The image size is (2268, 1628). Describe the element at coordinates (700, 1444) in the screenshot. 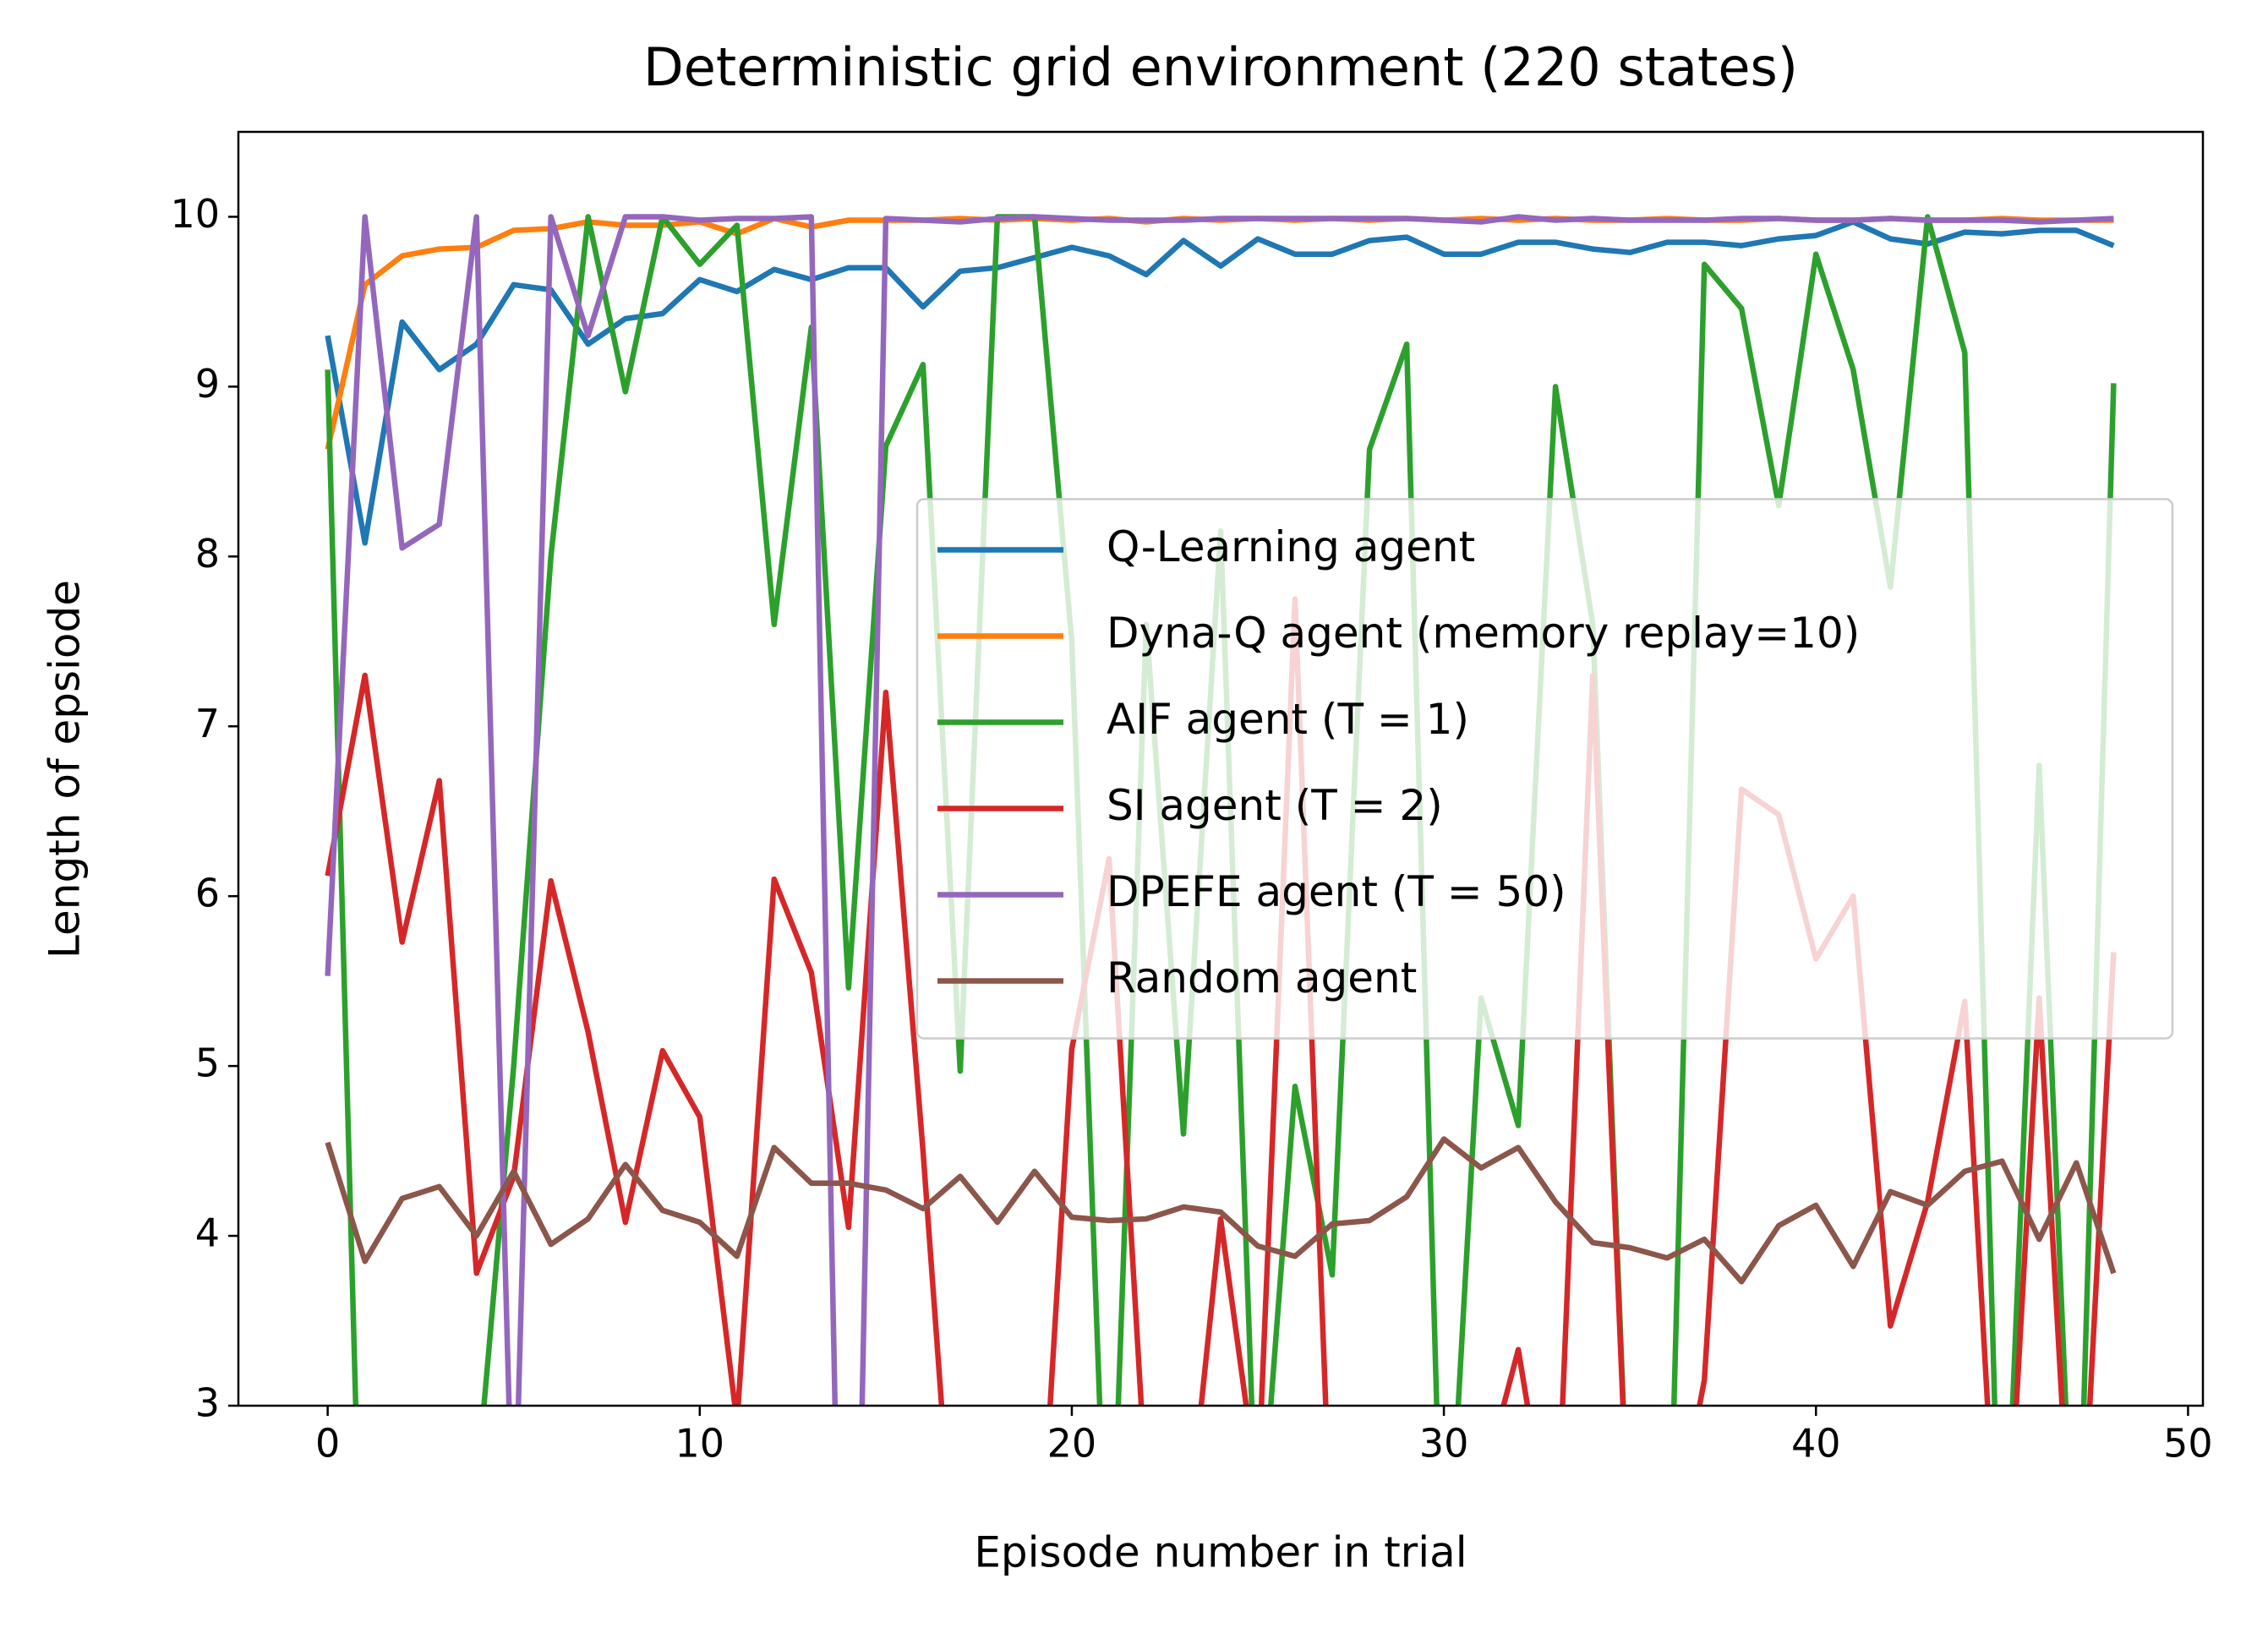

I see `x-tick-label: 10` at that location.